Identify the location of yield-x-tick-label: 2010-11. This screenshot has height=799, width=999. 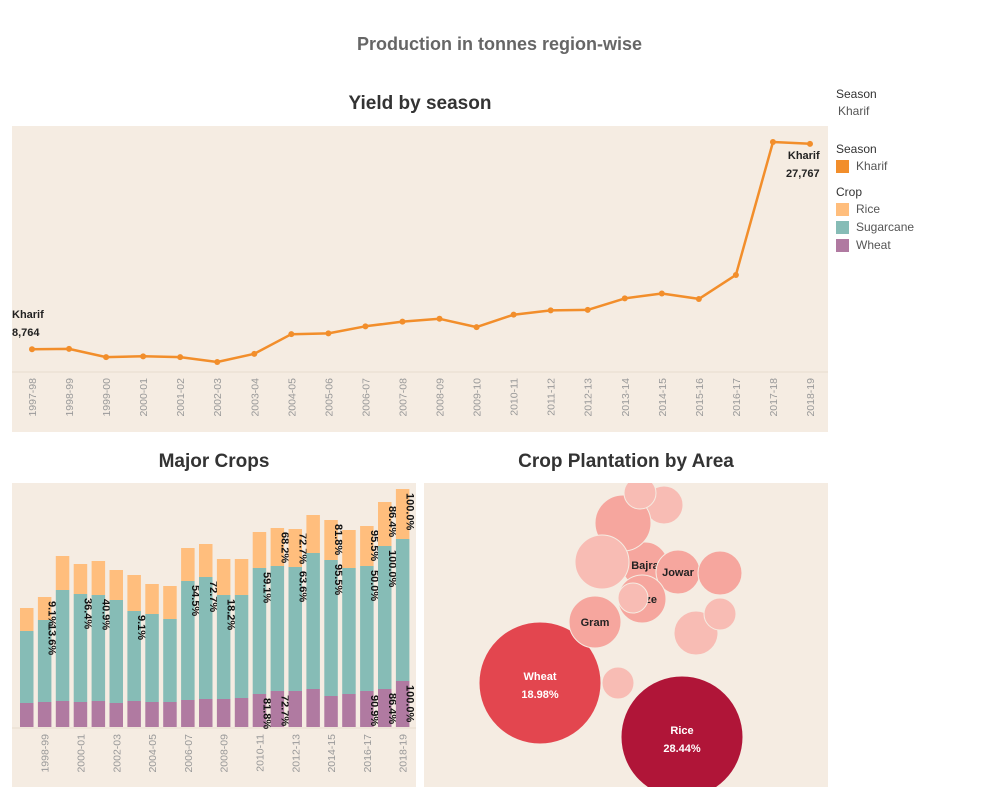
(515, 397).